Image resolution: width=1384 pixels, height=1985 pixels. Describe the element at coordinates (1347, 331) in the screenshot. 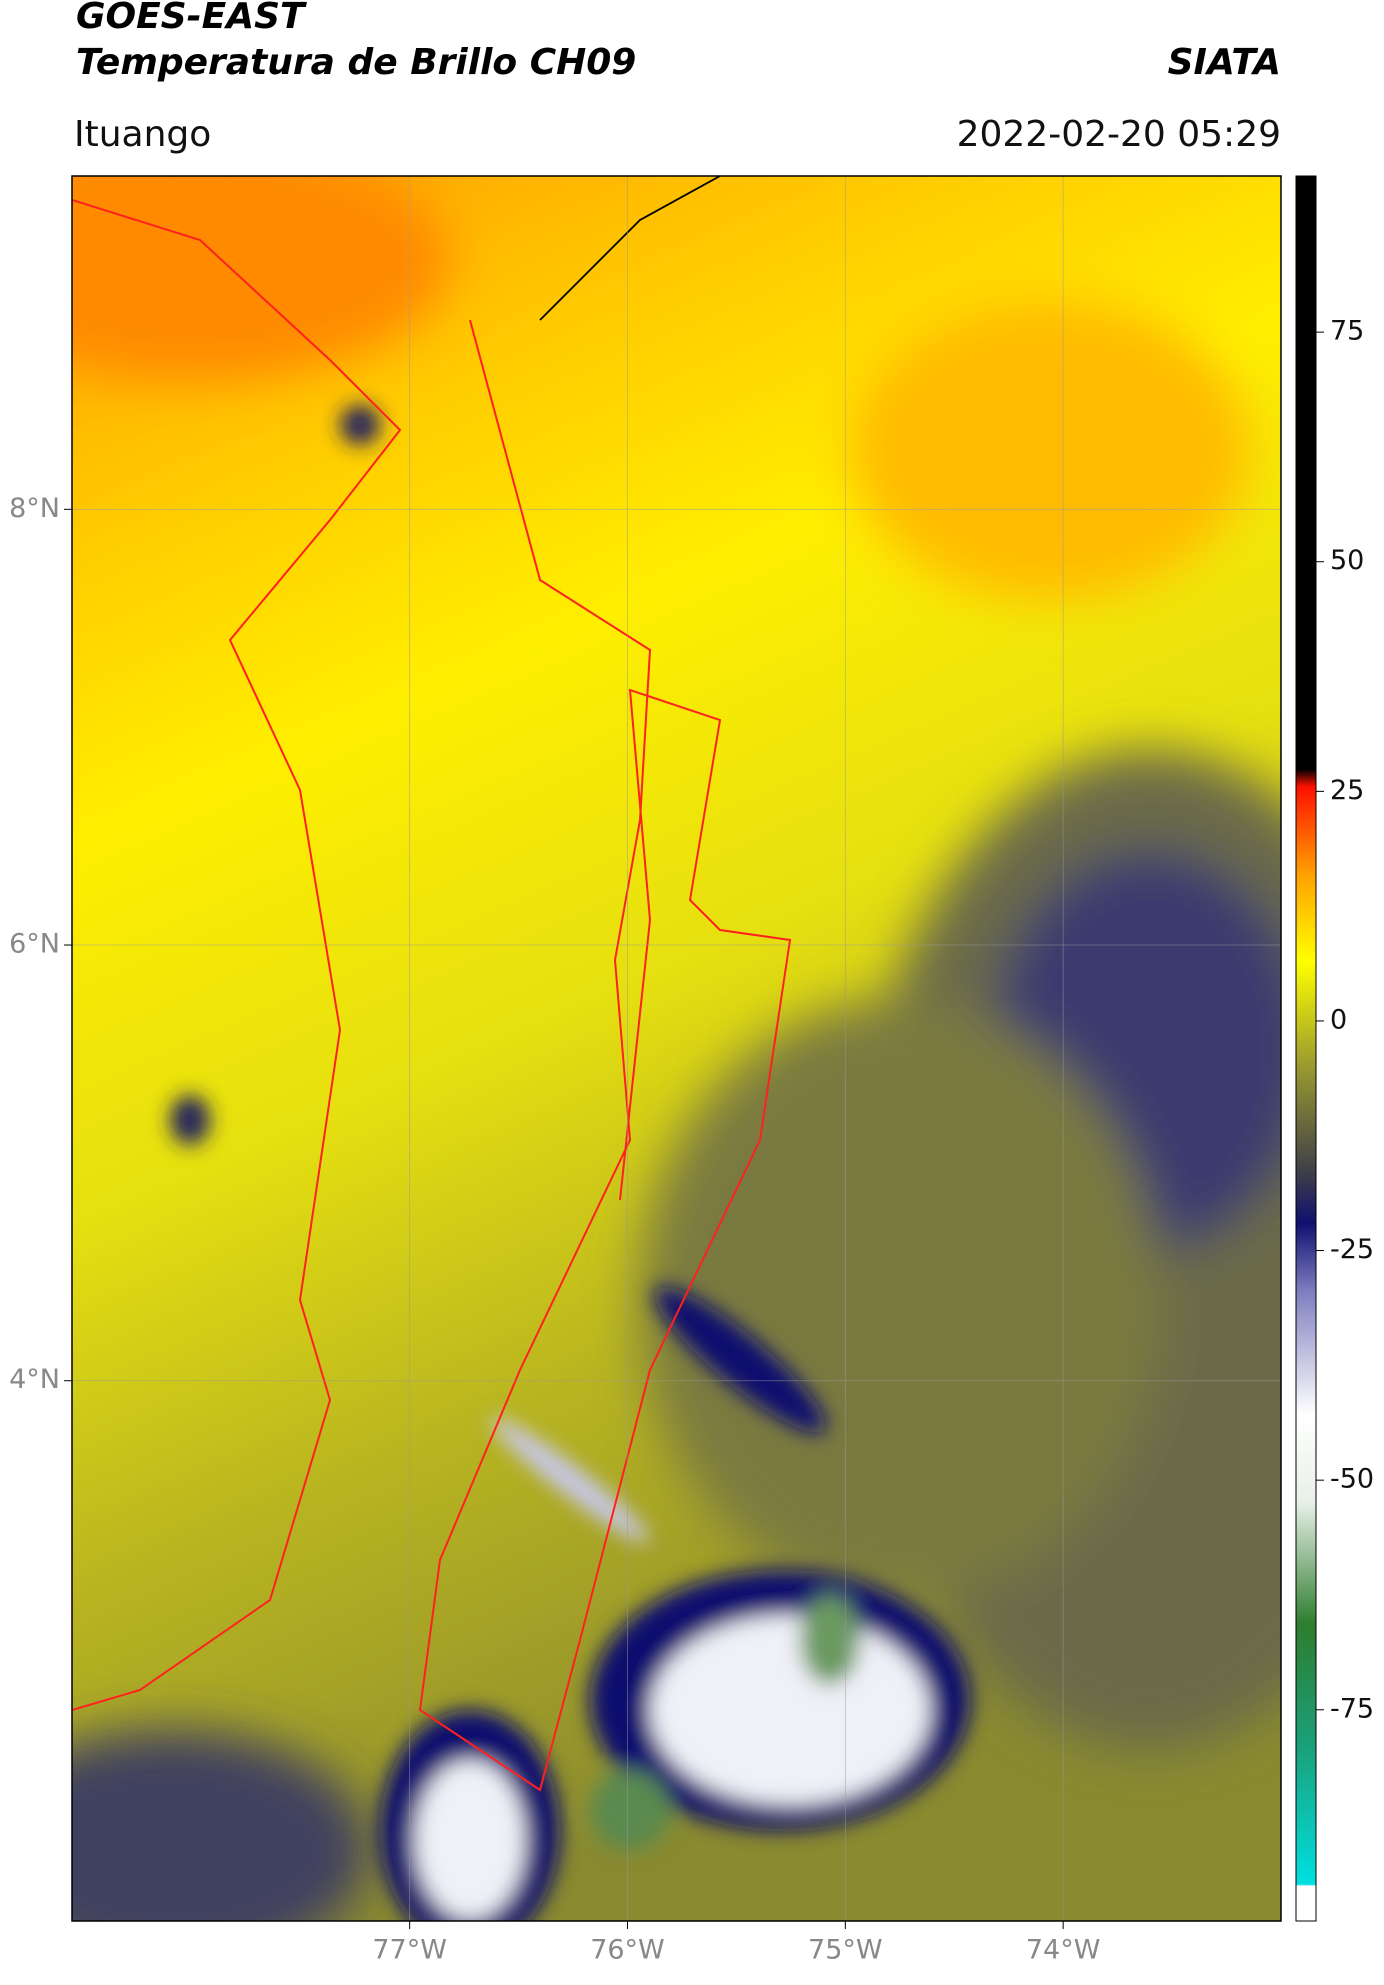

I see `colorbar-tick-label: 75` at that location.